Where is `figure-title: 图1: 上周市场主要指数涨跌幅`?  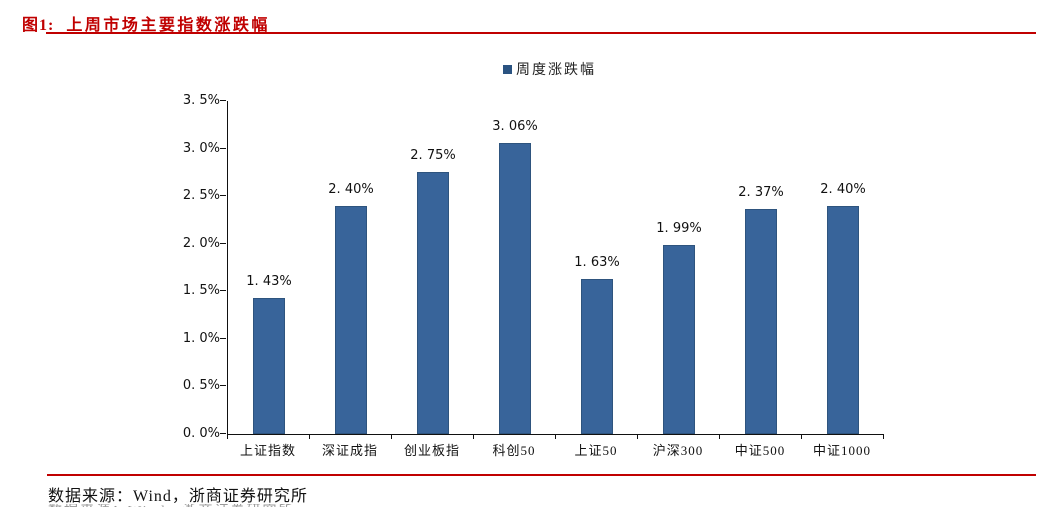 figure-title: 图1: 上周市场主要指数涨跌幅 is located at coordinates (146, 23).